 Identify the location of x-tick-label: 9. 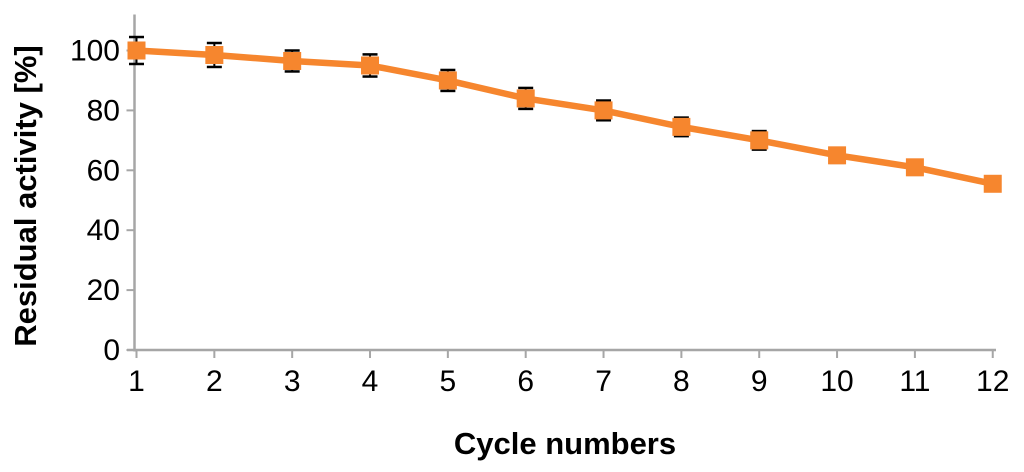
(759, 381).